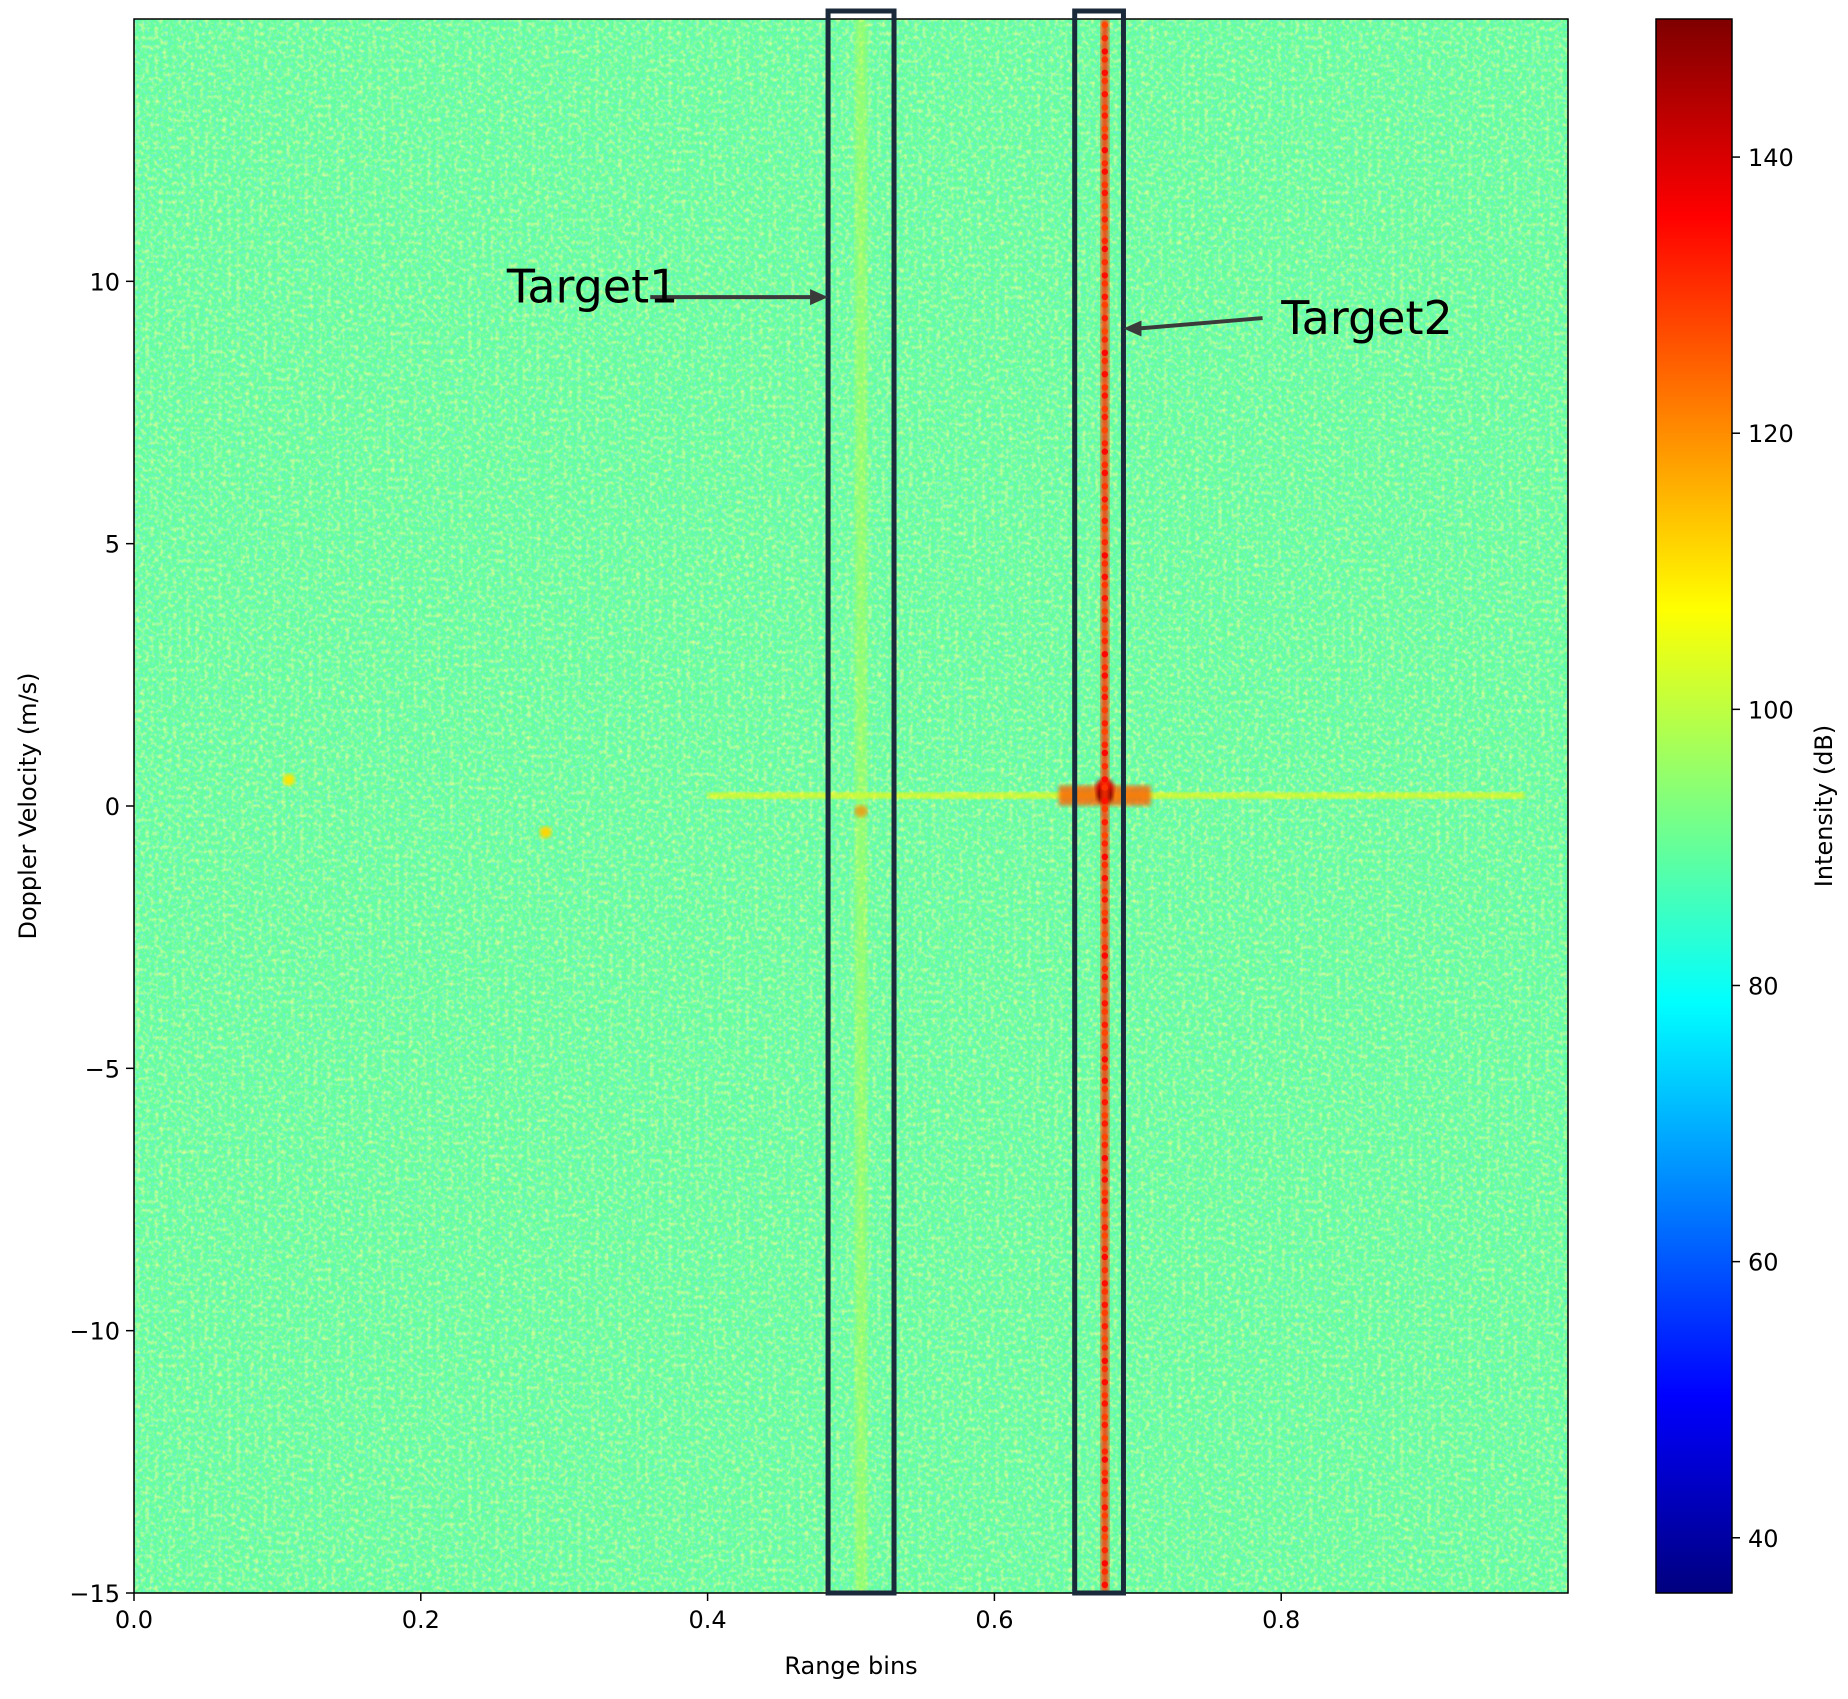 This screenshot has height=1699, width=1848. What do you see at coordinates (850, 1666) in the screenshot?
I see `x-axis-label: Range bins` at bounding box center [850, 1666].